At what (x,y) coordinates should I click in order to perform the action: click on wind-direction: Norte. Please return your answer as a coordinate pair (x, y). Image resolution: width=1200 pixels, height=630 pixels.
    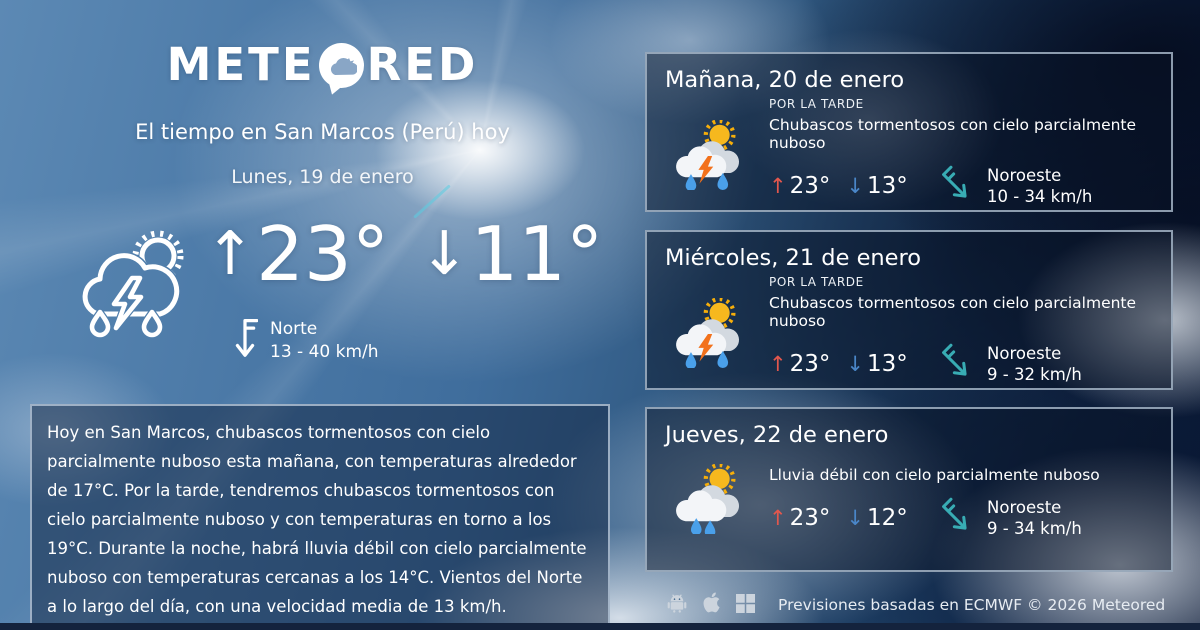
    Looking at the image, I should click on (294, 329).